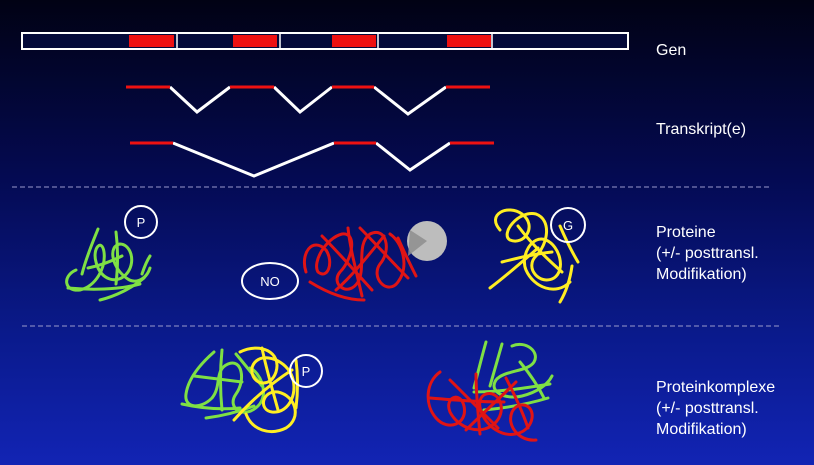 The height and width of the screenshot is (465, 814). Describe the element at coordinates (222, 384) in the screenshot. I see `complex-1-green` at that location.